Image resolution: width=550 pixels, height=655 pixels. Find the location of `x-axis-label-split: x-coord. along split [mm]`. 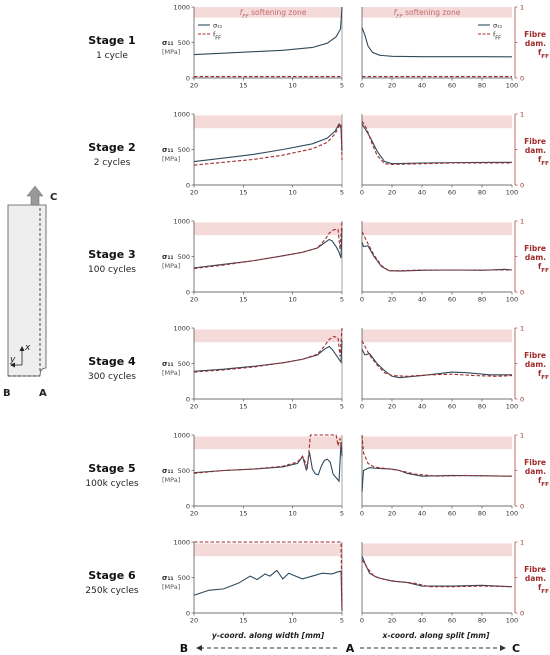

x-axis-label-split: x-coord. along split [mm] is located at coordinates (436, 635).